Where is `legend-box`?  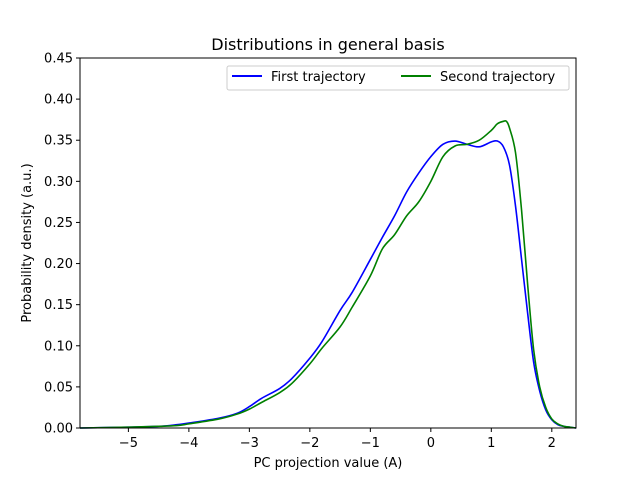 legend-box is located at coordinates (398, 78).